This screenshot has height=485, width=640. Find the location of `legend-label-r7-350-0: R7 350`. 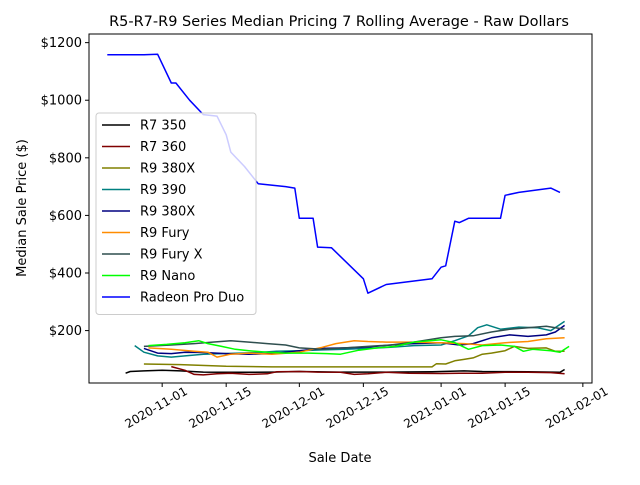

legend-label-r7-350-0: R7 350 is located at coordinates (163, 126).